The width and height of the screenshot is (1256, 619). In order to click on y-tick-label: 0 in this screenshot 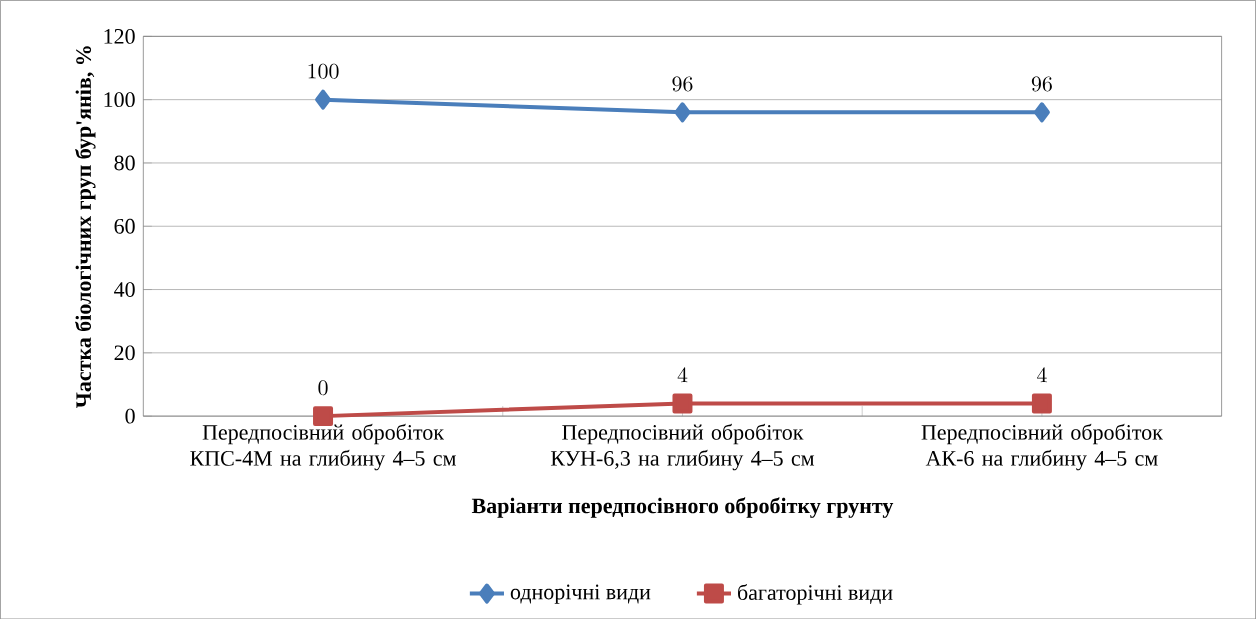, I will do `click(130, 416)`.